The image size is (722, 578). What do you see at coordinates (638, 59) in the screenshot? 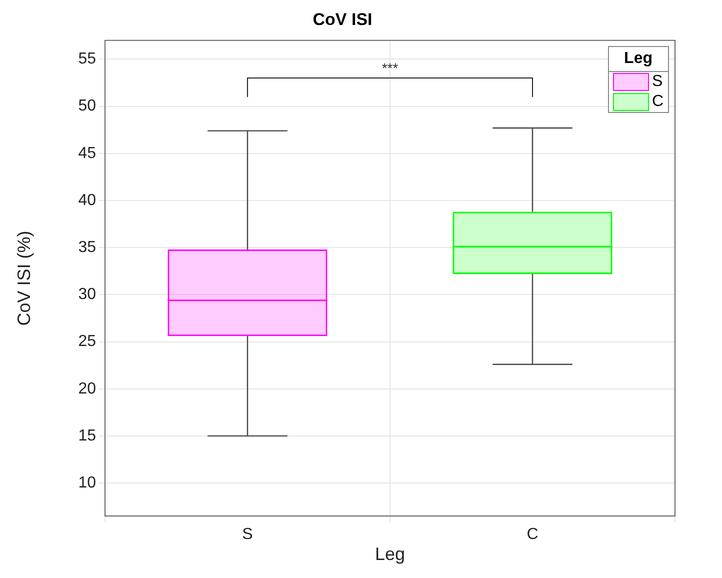
I see `legend-title: Leg` at bounding box center [638, 59].